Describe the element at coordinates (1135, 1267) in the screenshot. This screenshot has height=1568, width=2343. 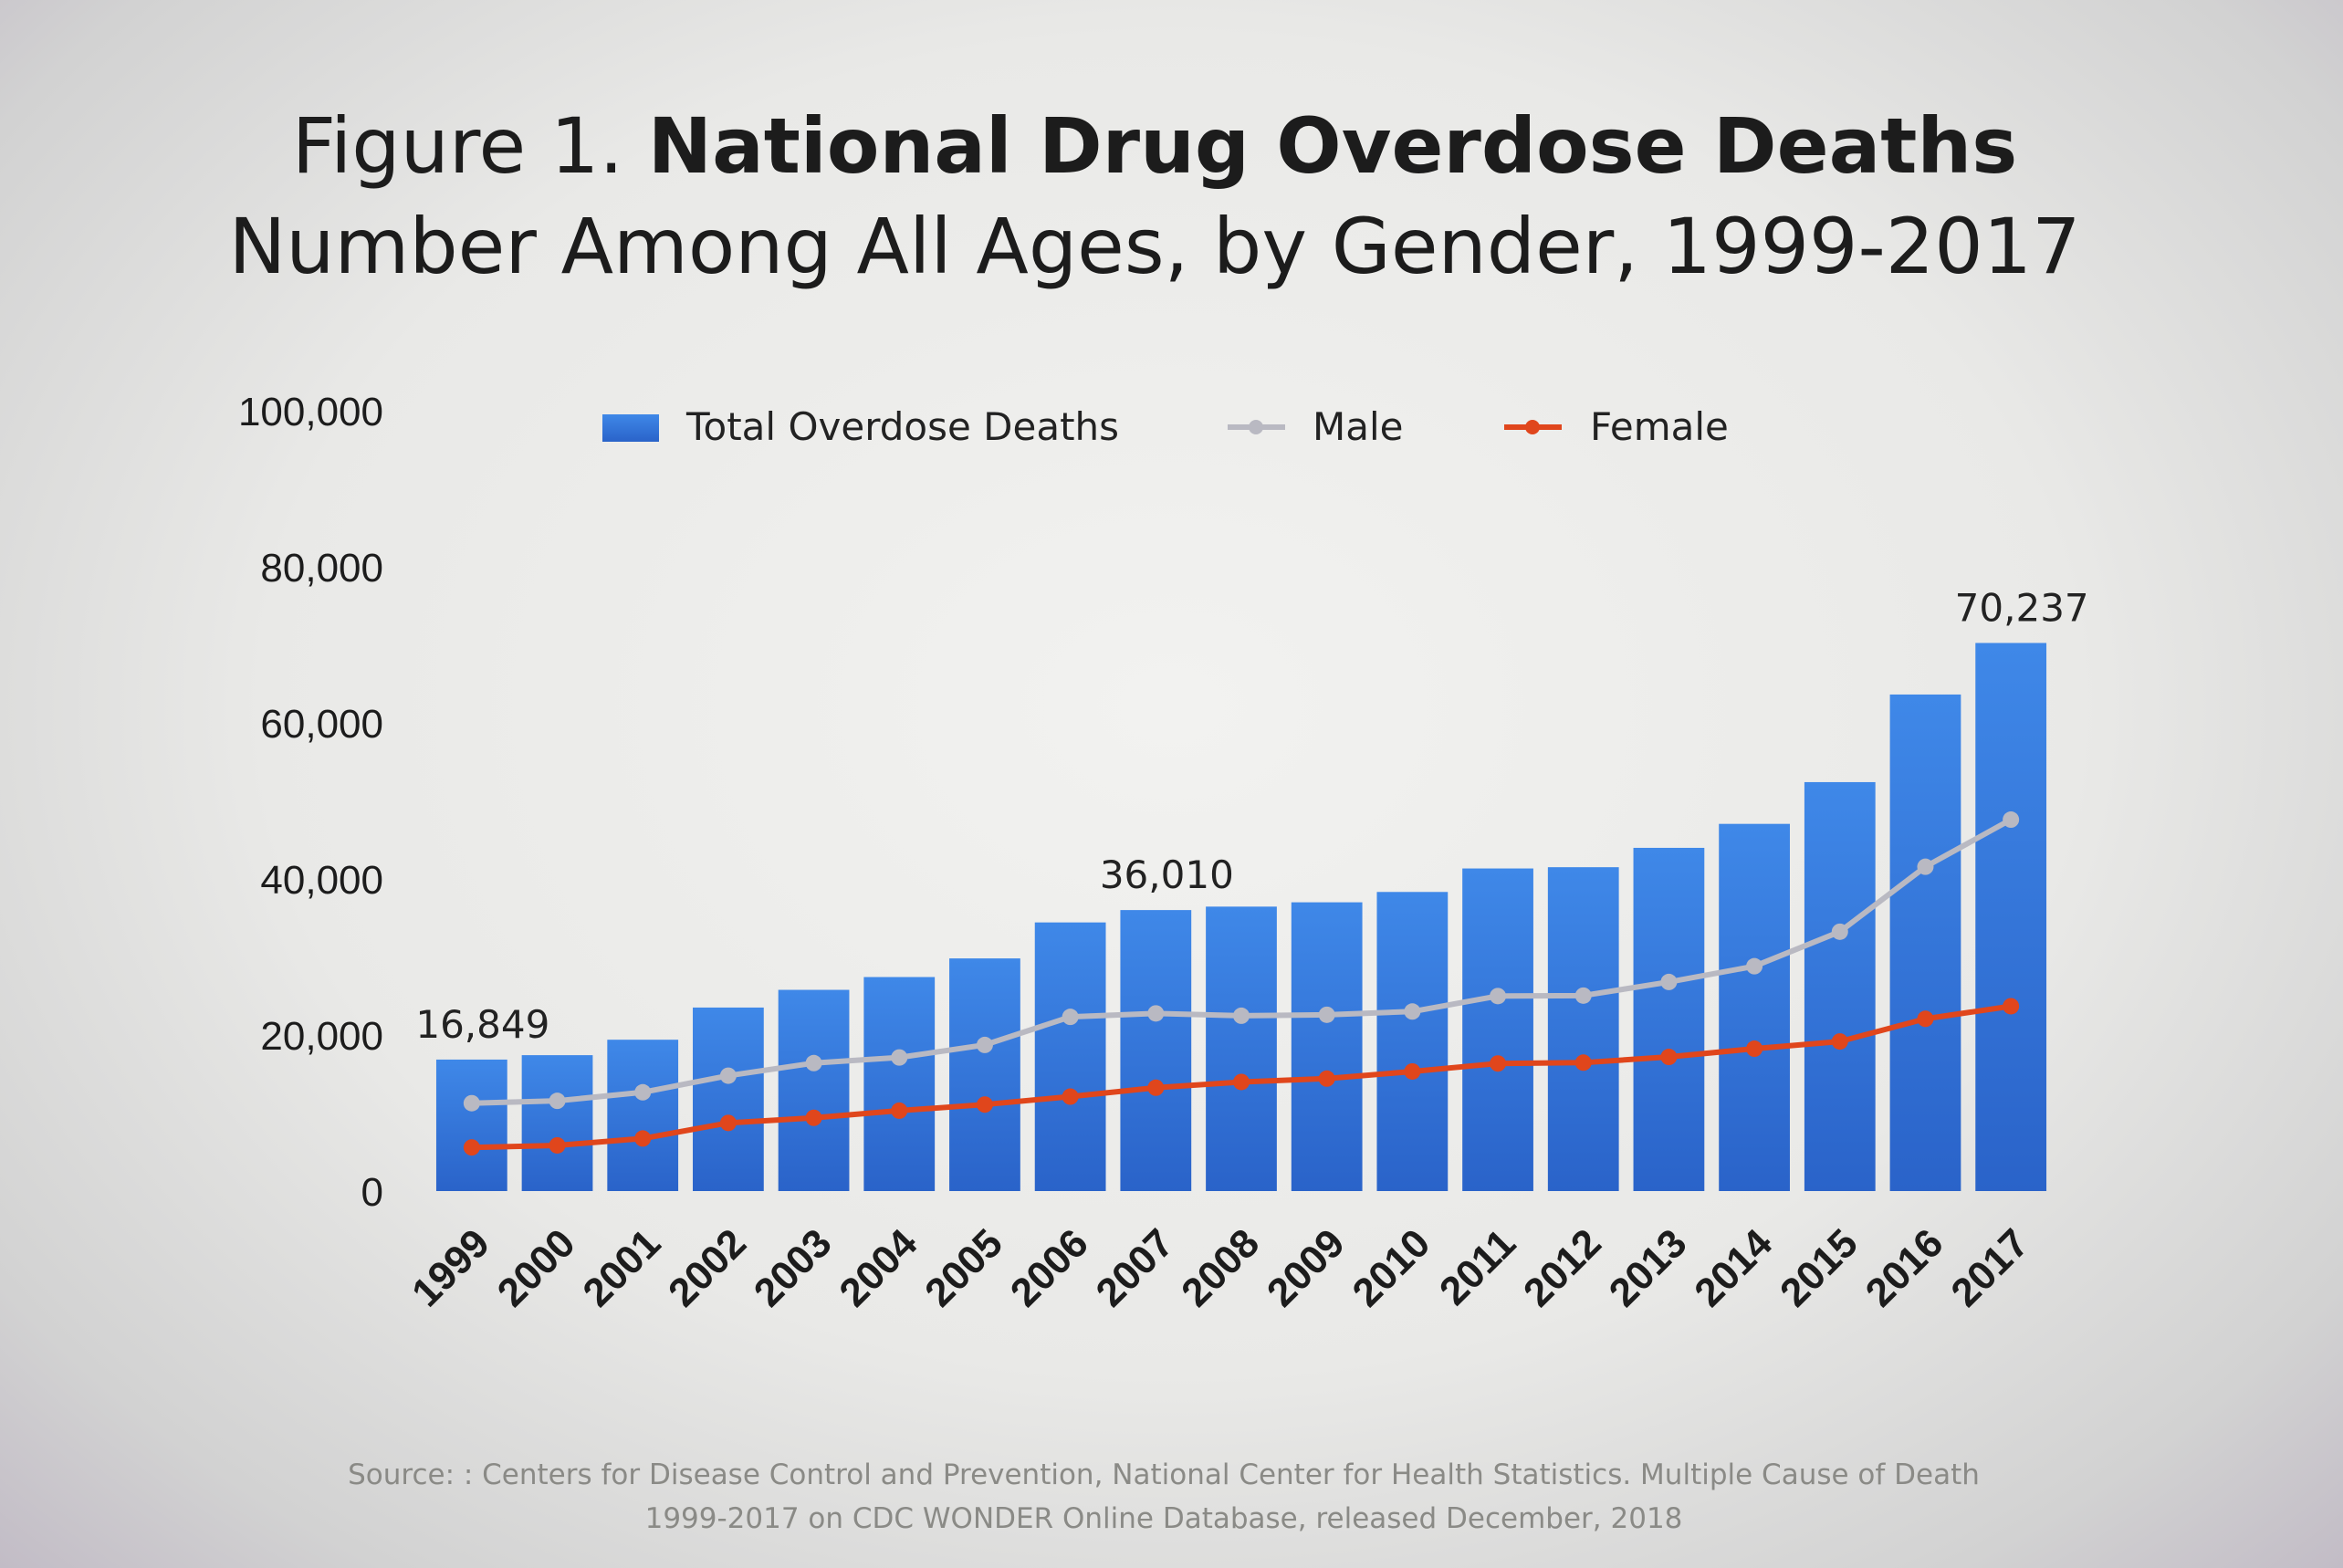
I see `x-tick-label: 2007` at that location.